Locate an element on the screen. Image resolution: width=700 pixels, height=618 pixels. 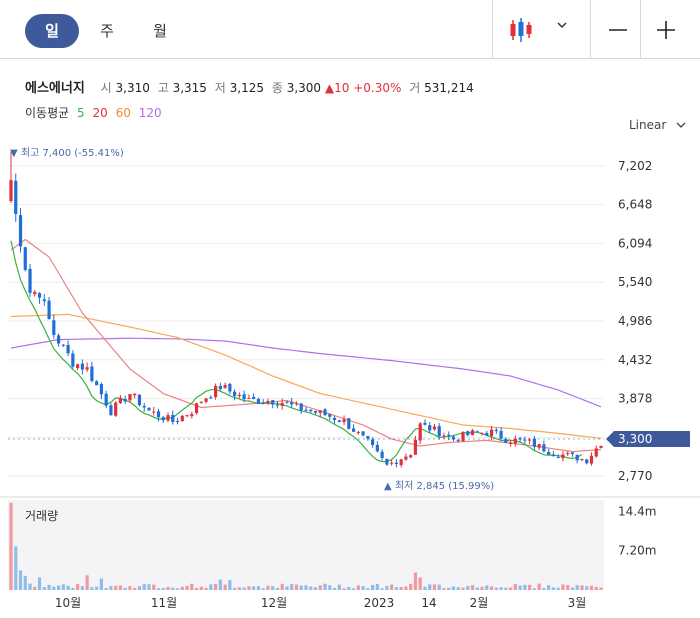
y-tick-label: 2,770 is located at coordinates (635, 476).